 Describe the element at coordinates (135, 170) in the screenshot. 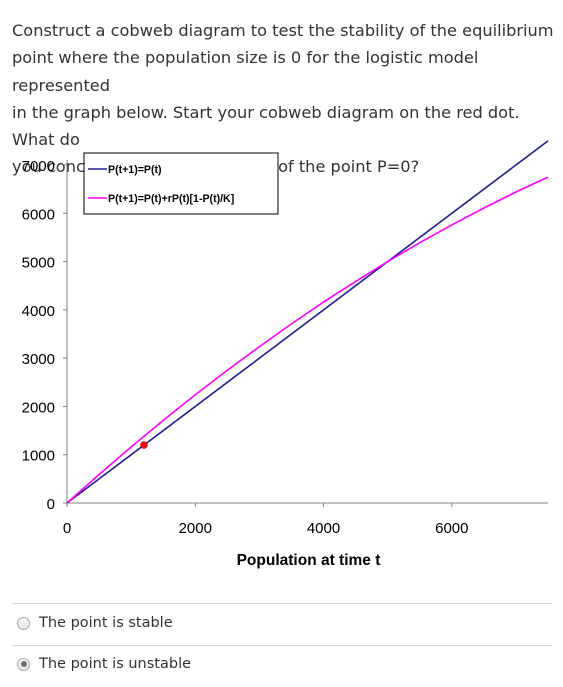

I see `legend-entry: P(t+1)=P(t)` at that location.